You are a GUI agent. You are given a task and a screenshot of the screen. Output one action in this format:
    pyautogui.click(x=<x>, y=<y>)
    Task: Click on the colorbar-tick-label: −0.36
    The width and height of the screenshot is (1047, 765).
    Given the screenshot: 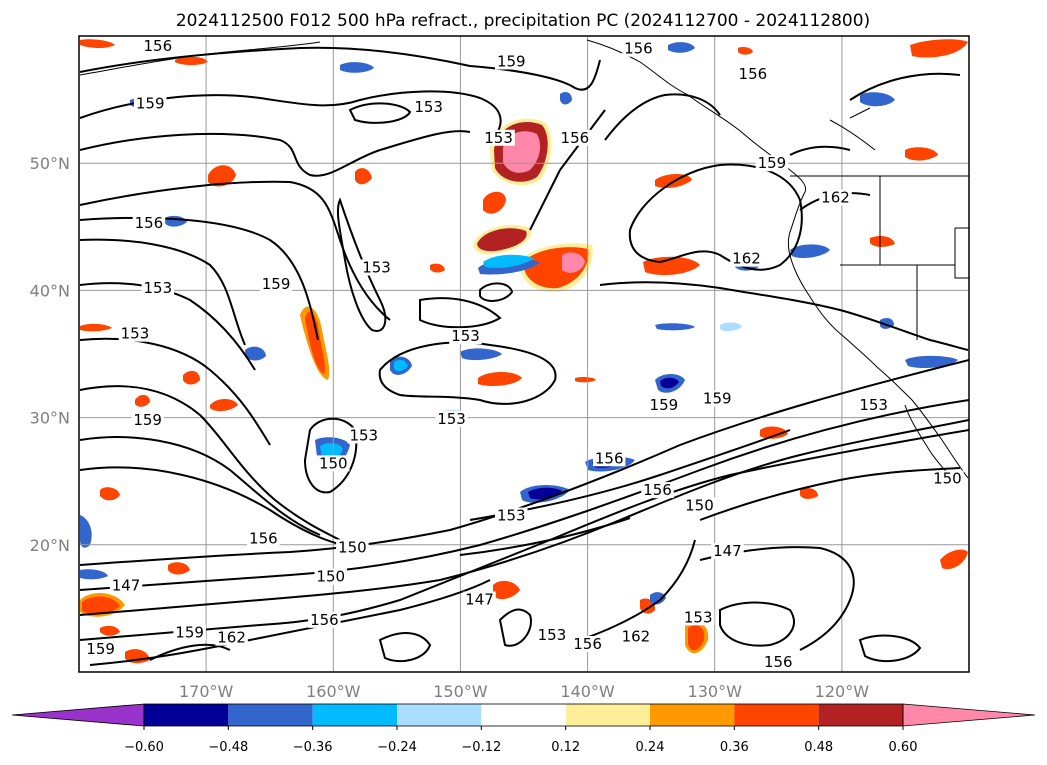 What is the action you would take?
    pyautogui.click(x=313, y=747)
    